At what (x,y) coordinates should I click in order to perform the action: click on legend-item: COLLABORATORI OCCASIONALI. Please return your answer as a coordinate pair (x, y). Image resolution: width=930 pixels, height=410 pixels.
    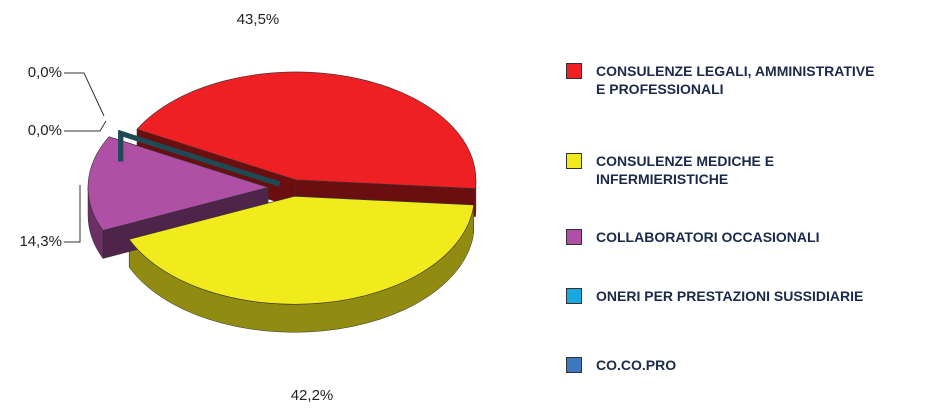
    Looking at the image, I should click on (721, 237).